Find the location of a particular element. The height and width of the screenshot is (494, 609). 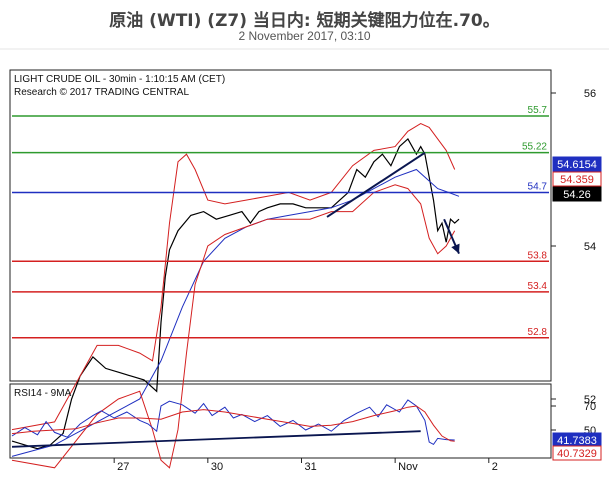

rsi-trendline is located at coordinates (216, 439).